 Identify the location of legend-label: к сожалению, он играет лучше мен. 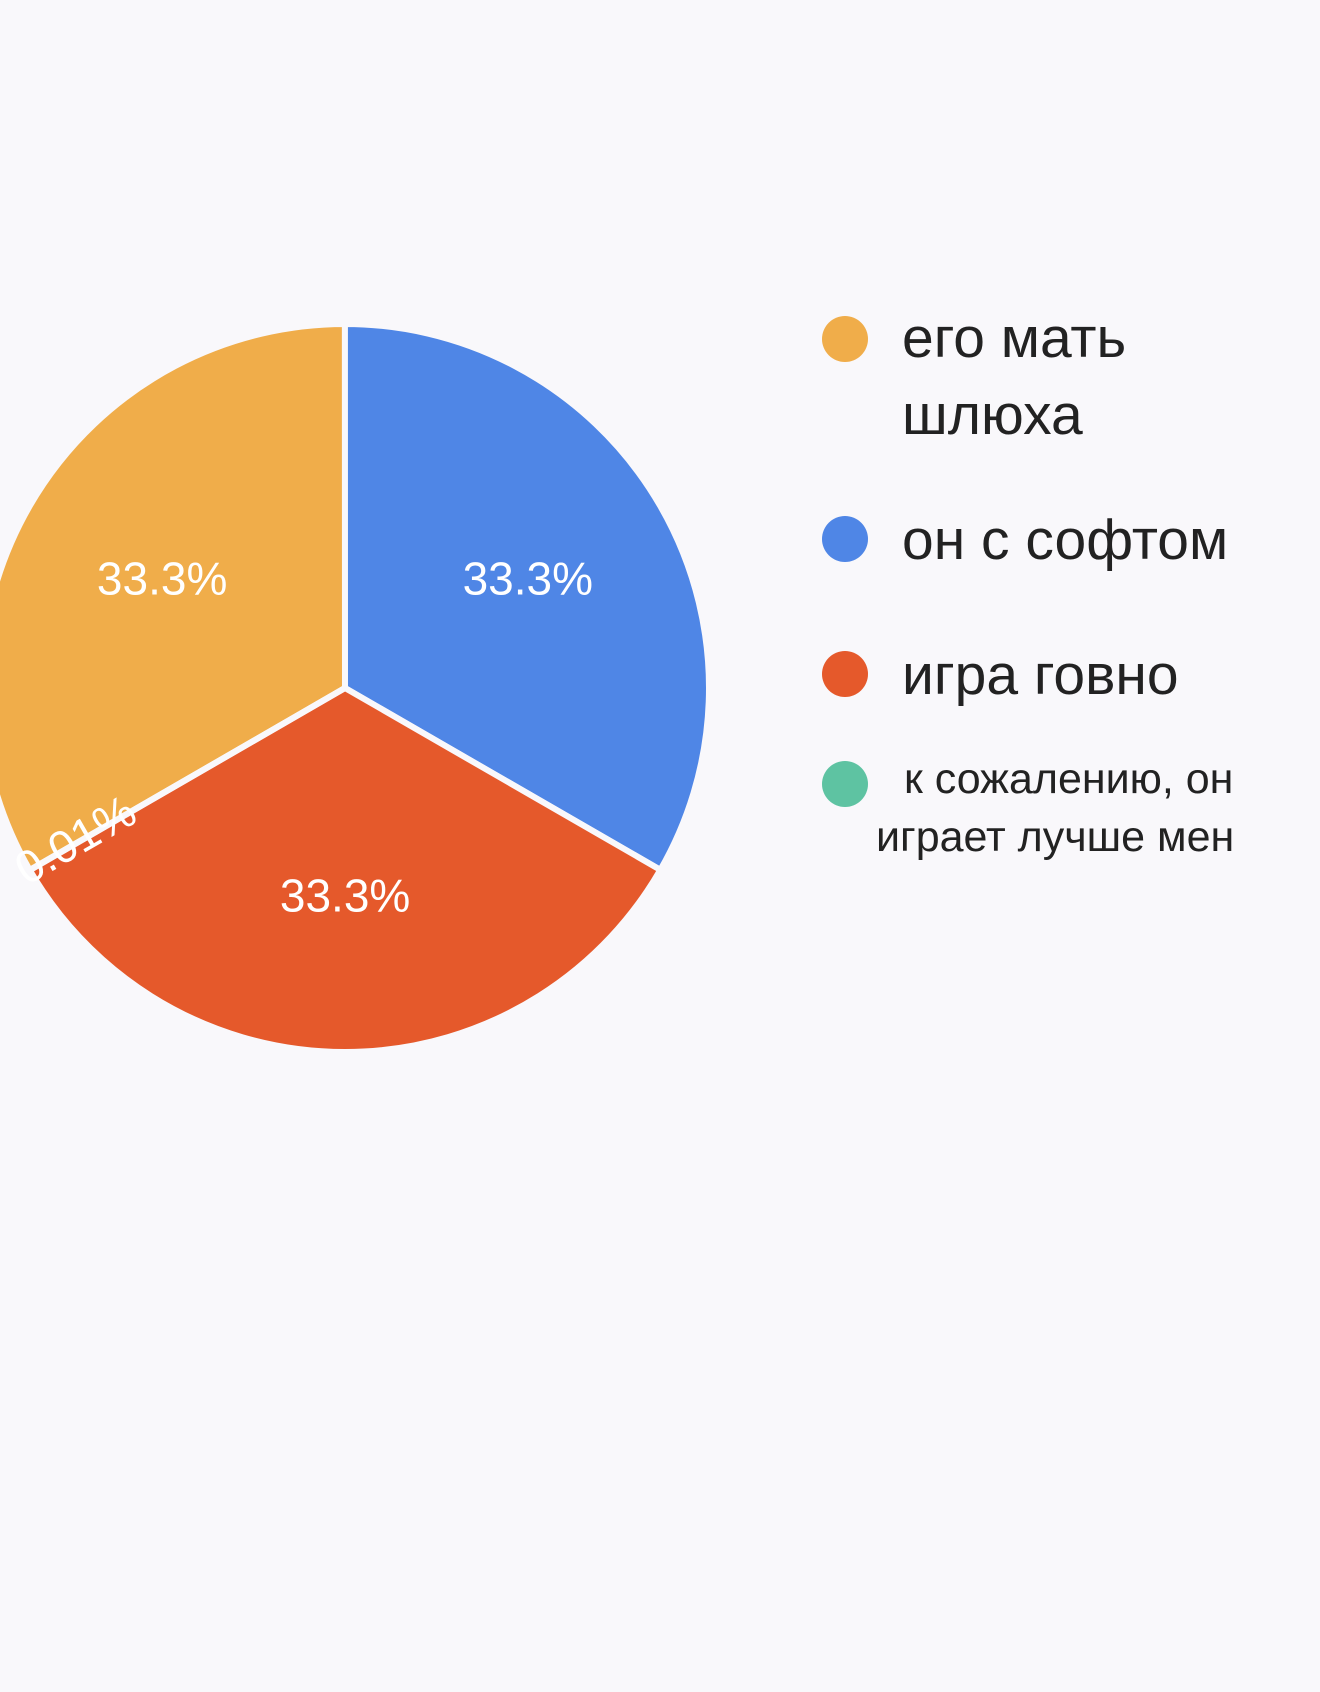
(1055, 808).